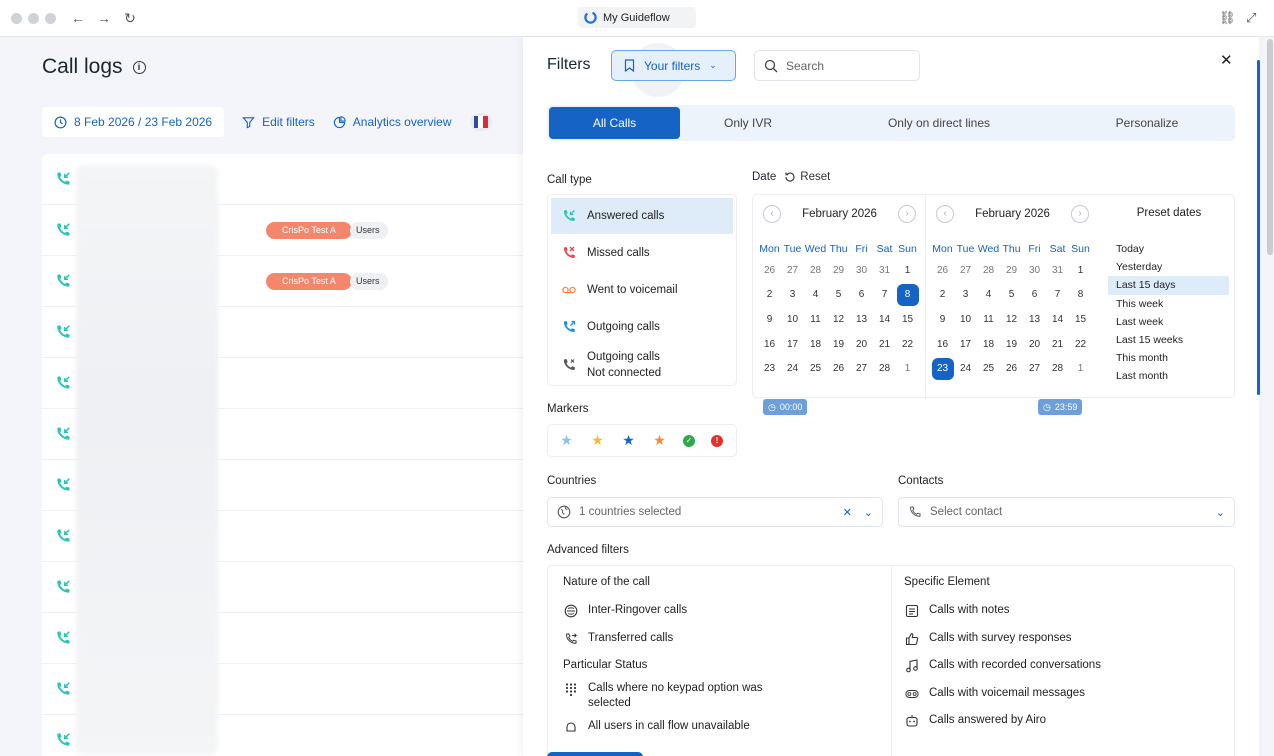  I want to click on preset-item: Last month, so click(1142, 376).